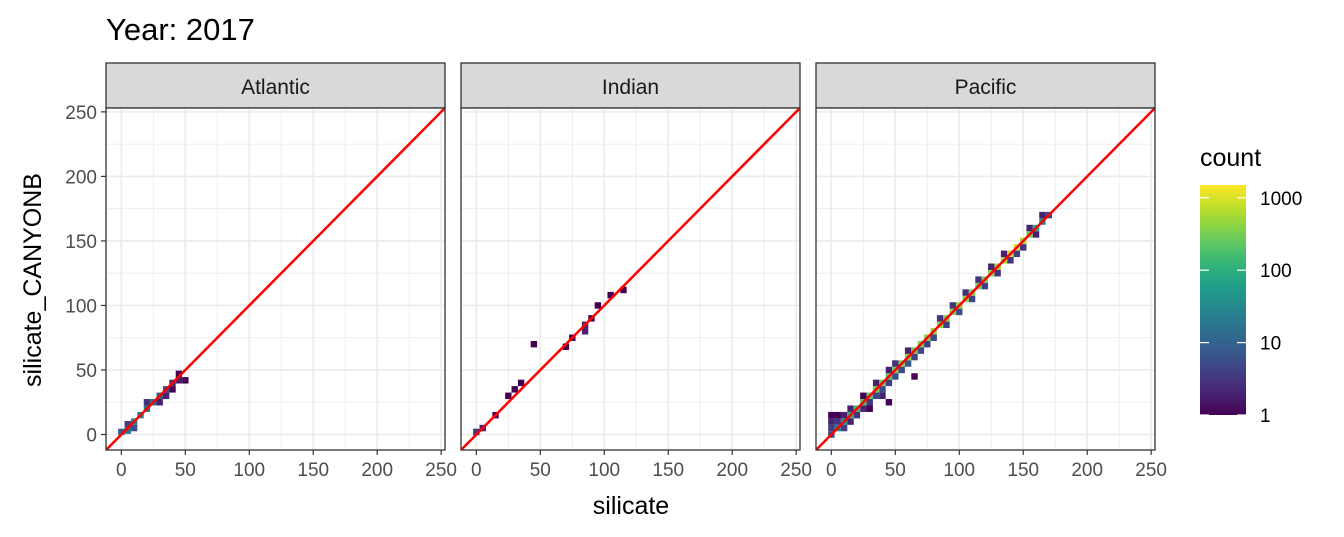 The height and width of the screenshot is (537, 1344). Describe the element at coordinates (81, 242) in the screenshot. I see `y-tick-label: 150` at that location.